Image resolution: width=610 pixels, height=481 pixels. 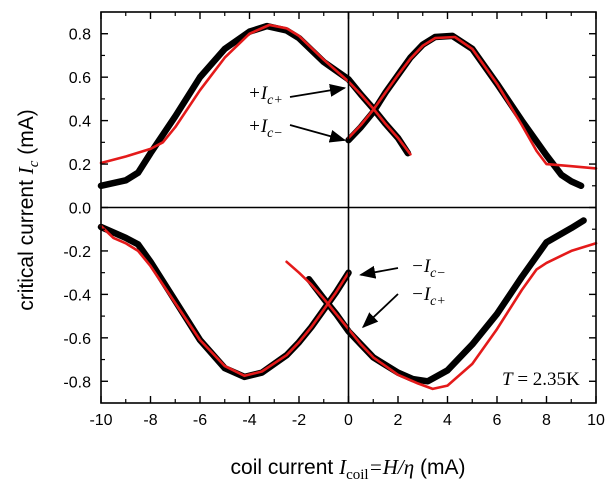 I want to click on x-tick-label: -10, so click(x=100, y=420).